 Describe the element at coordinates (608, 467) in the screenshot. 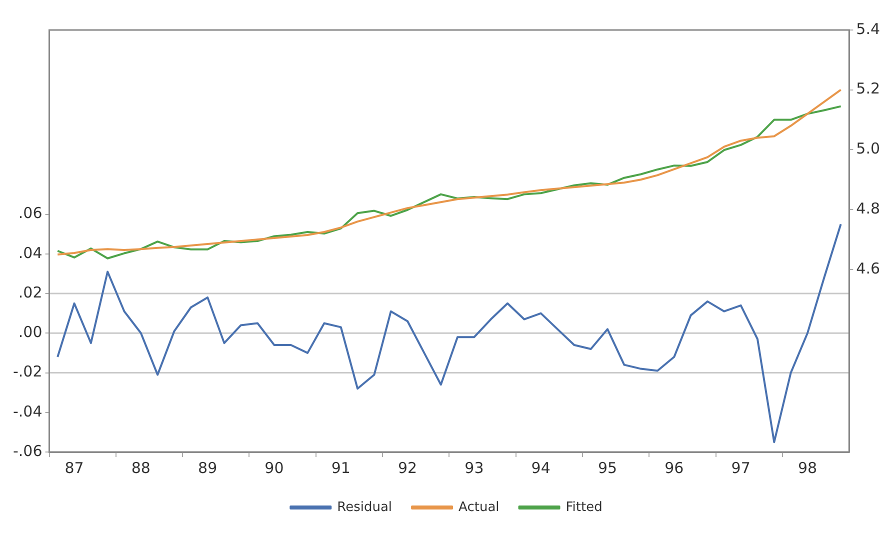

I see `x-tick-label: 95` at that location.